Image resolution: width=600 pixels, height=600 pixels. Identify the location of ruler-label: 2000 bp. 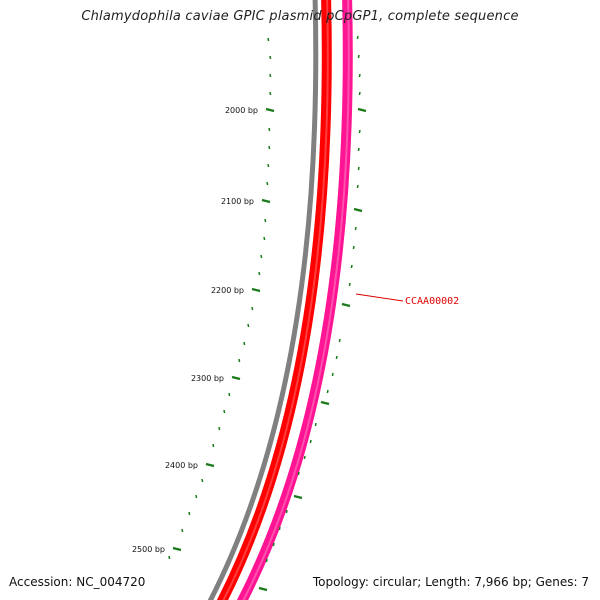
(241, 110).